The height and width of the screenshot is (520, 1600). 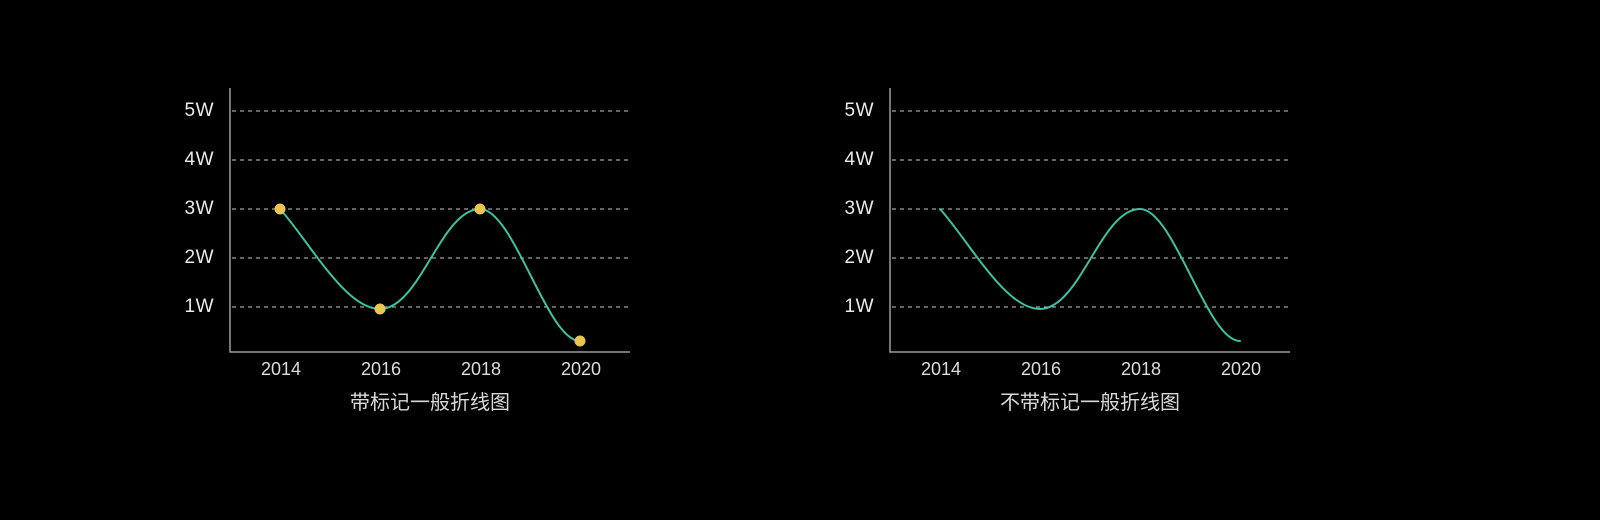 What do you see at coordinates (430, 403) in the screenshot?
I see `chart-title: 带标记一般折线图` at bounding box center [430, 403].